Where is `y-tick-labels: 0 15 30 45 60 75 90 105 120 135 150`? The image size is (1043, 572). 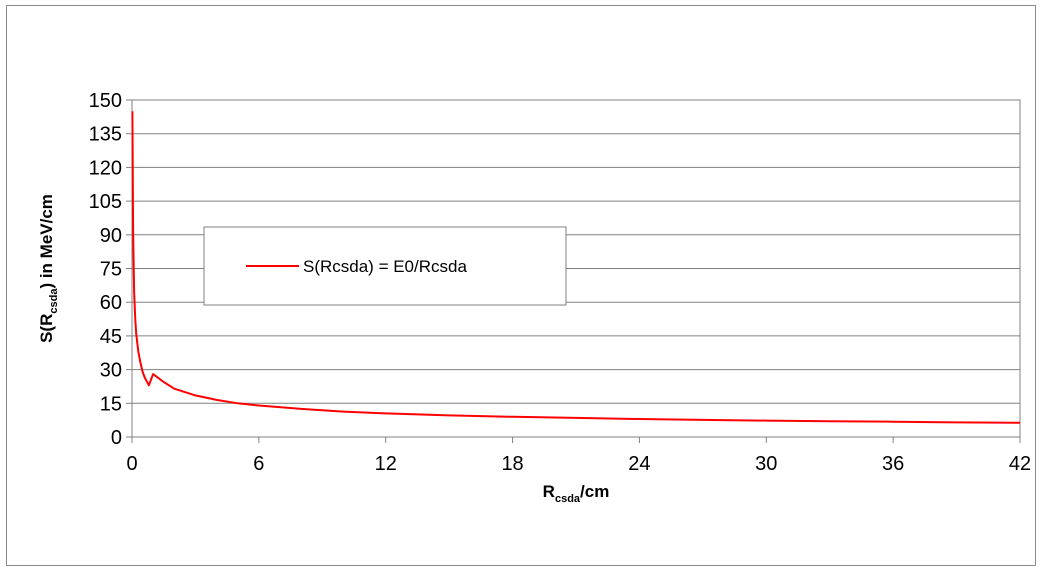 y-tick-labels: 0 15 30 45 60 75 90 105 120 135 150 is located at coordinates (105, 269).